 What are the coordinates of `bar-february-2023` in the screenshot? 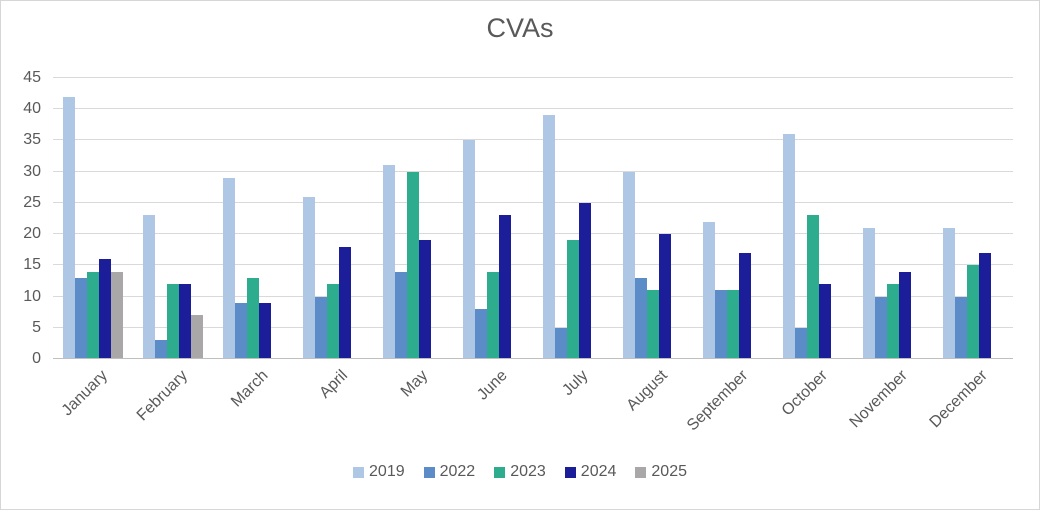 It's located at (173, 321).